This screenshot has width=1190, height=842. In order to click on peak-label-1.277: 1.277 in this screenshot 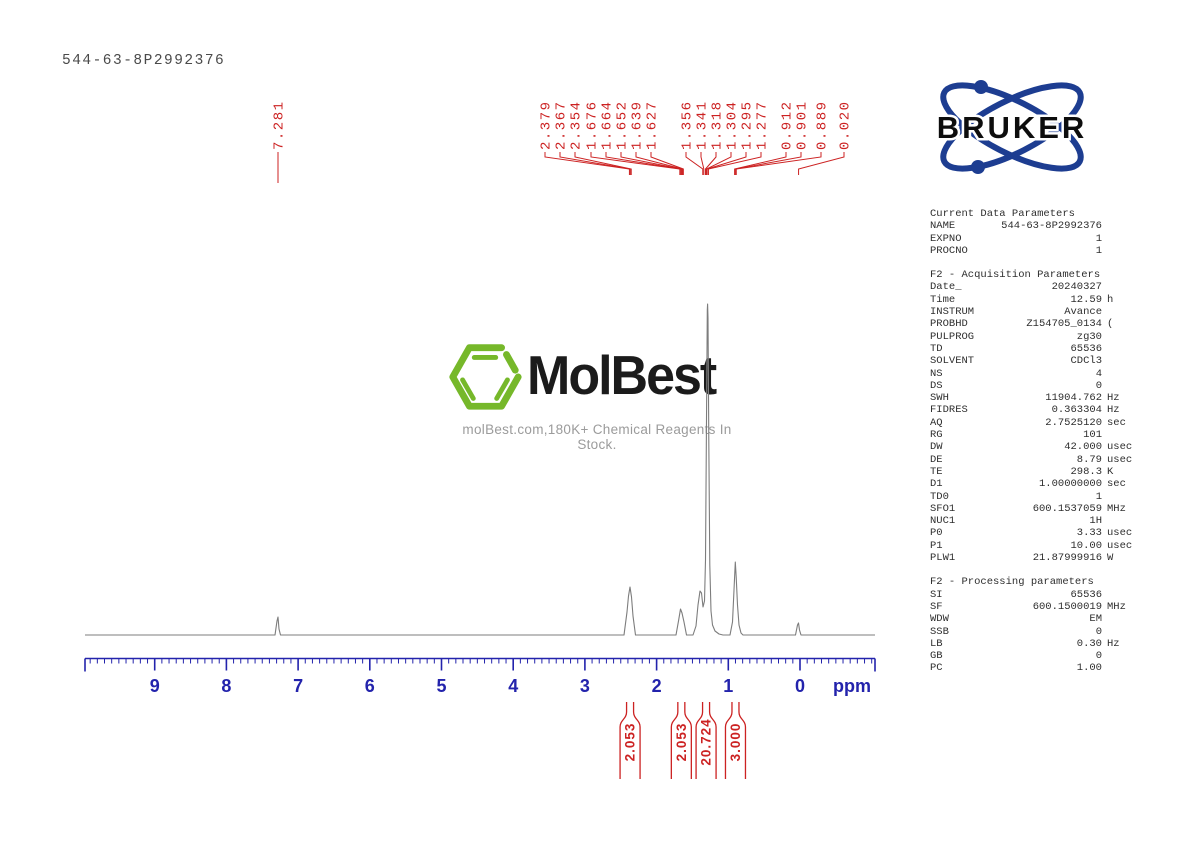, I will do `click(763, 125)`.